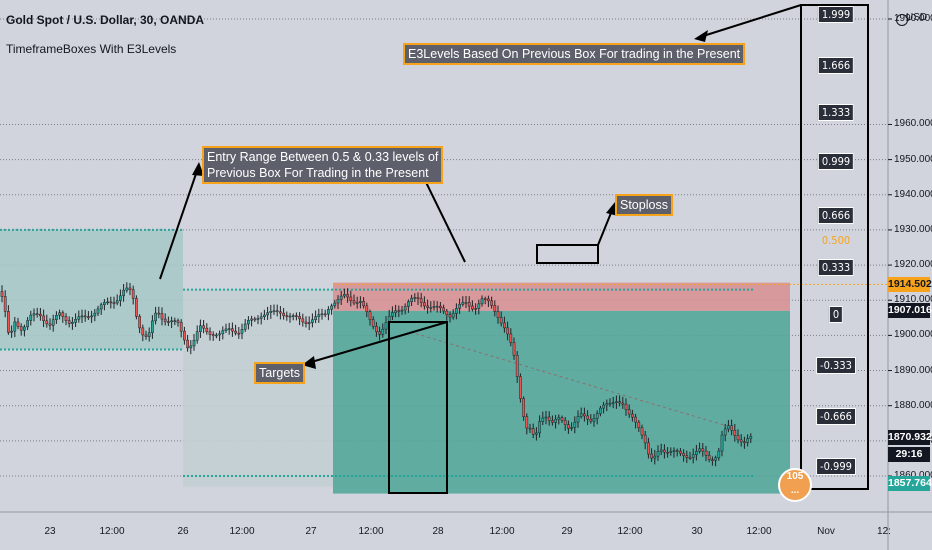  What do you see at coordinates (442, 216) in the screenshot?
I see `arrow-box3-to-entry` at bounding box center [442, 216].